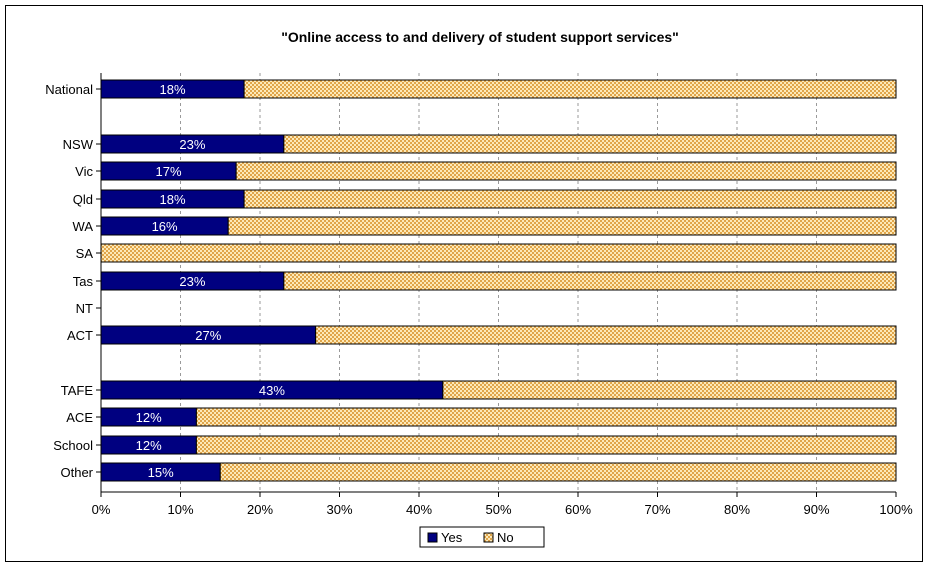 Image resolution: width=929 pixels, height=573 pixels. What do you see at coordinates (339, 509) in the screenshot?
I see `x-tick-label: 30%` at bounding box center [339, 509].